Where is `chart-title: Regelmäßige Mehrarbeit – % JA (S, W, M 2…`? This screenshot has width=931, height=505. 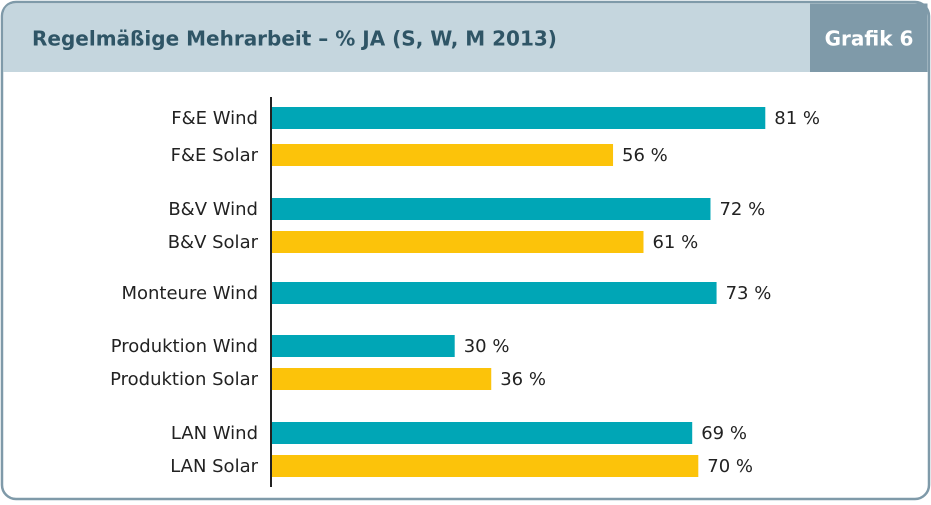 chart-title: Regelmäßige Mehrarbeit – % JA (S, W, M 2… is located at coordinates (294, 39).